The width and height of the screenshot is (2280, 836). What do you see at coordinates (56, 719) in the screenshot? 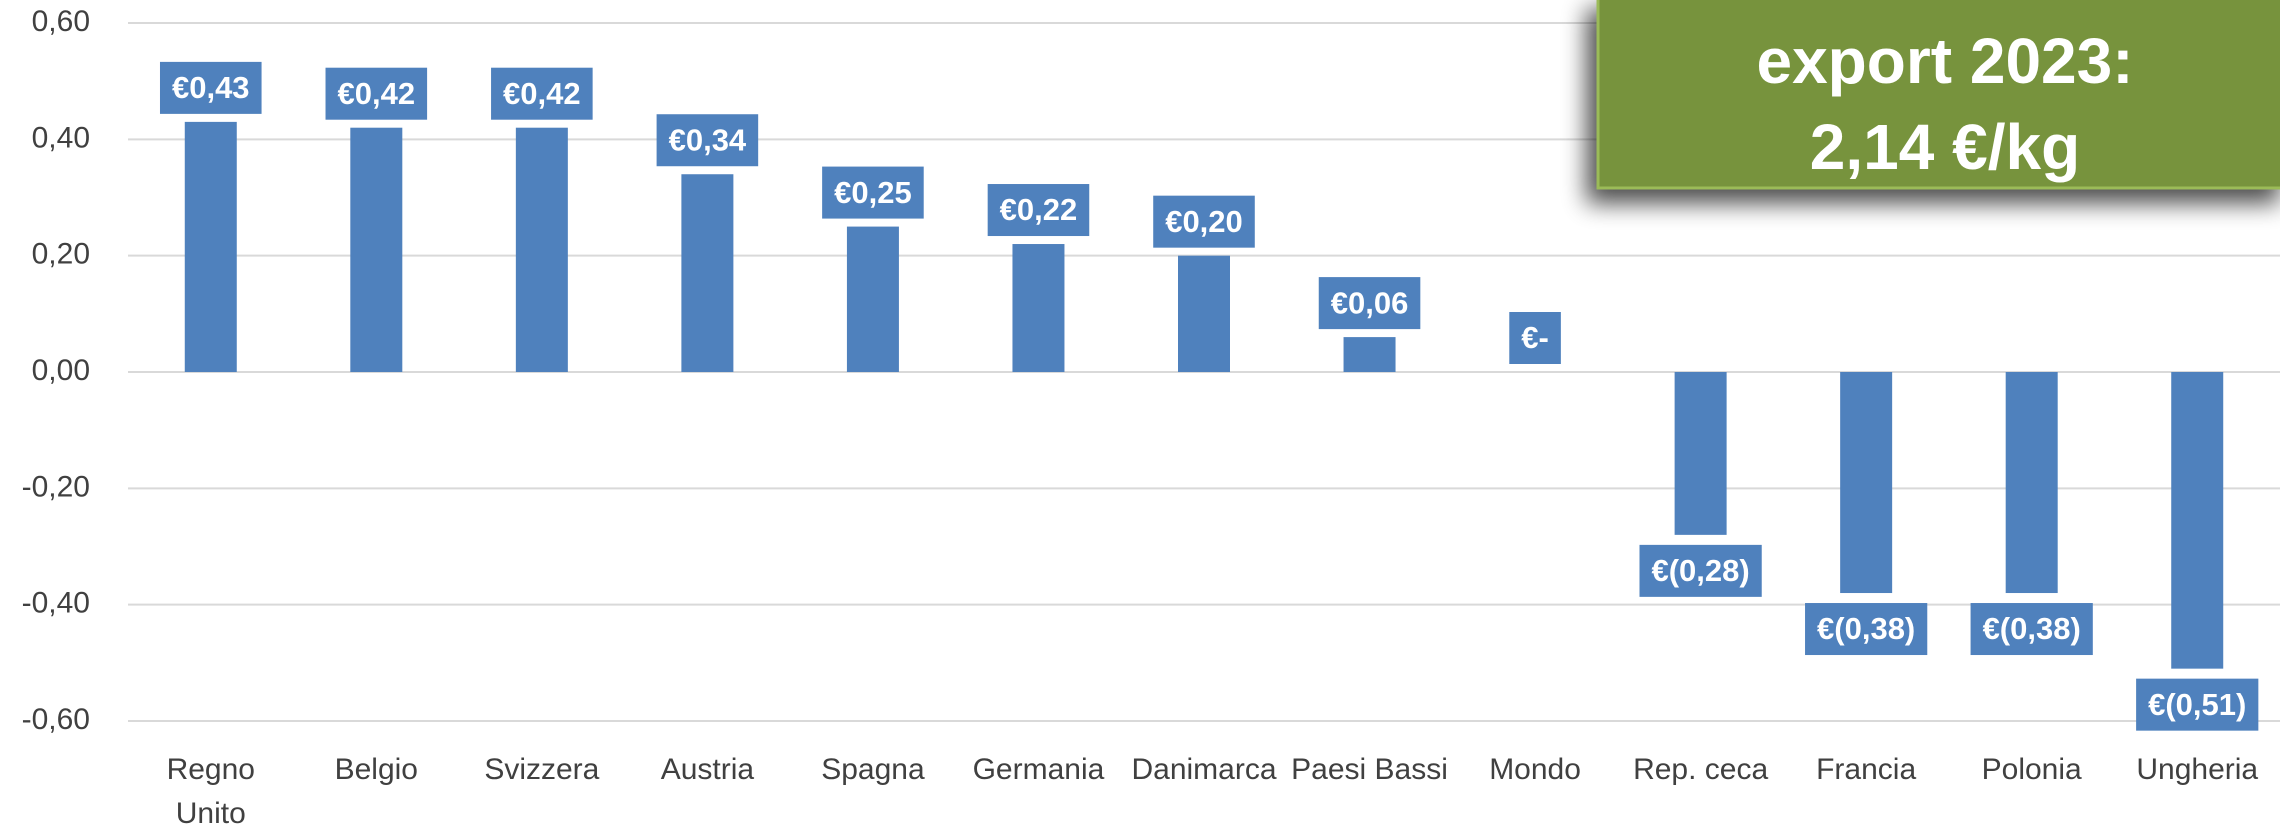
I see `y-tick-label: -0,60` at bounding box center [56, 719].